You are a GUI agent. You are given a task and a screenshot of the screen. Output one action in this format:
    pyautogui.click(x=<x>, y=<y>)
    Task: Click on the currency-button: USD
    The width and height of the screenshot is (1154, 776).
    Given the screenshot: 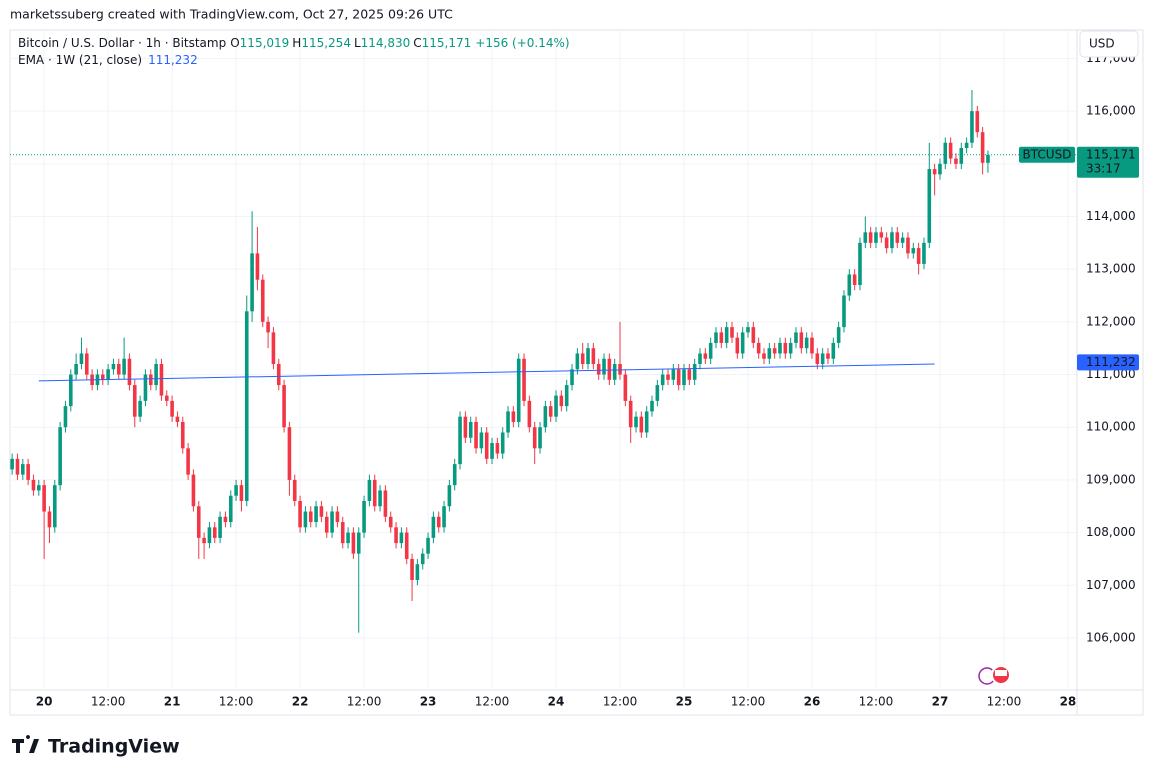 What is the action you would take?
    pyautogui.click(x=1109, y=44)
    